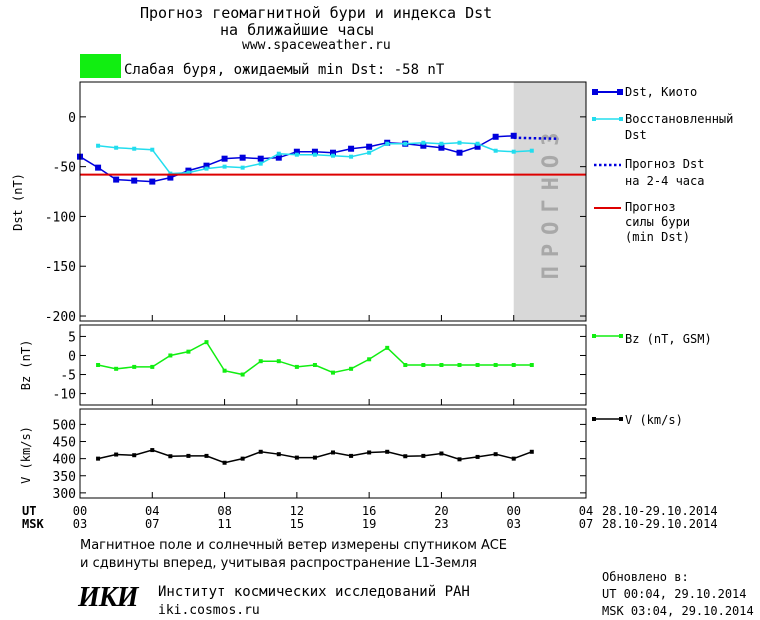  I want to click on institute-name: Институт космических исследований РАН, so click(314, 592).